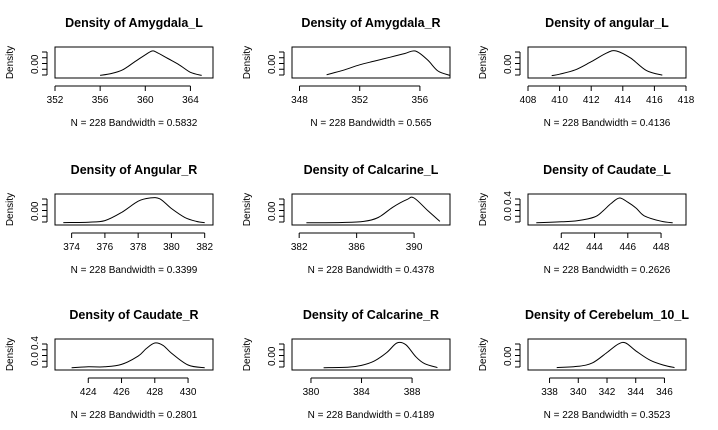 The height and width of the screenshot is (430, 718). Describe the element at coordinates (591, 100) in the screenshot. I see `x-tick-label: 412` at that location.